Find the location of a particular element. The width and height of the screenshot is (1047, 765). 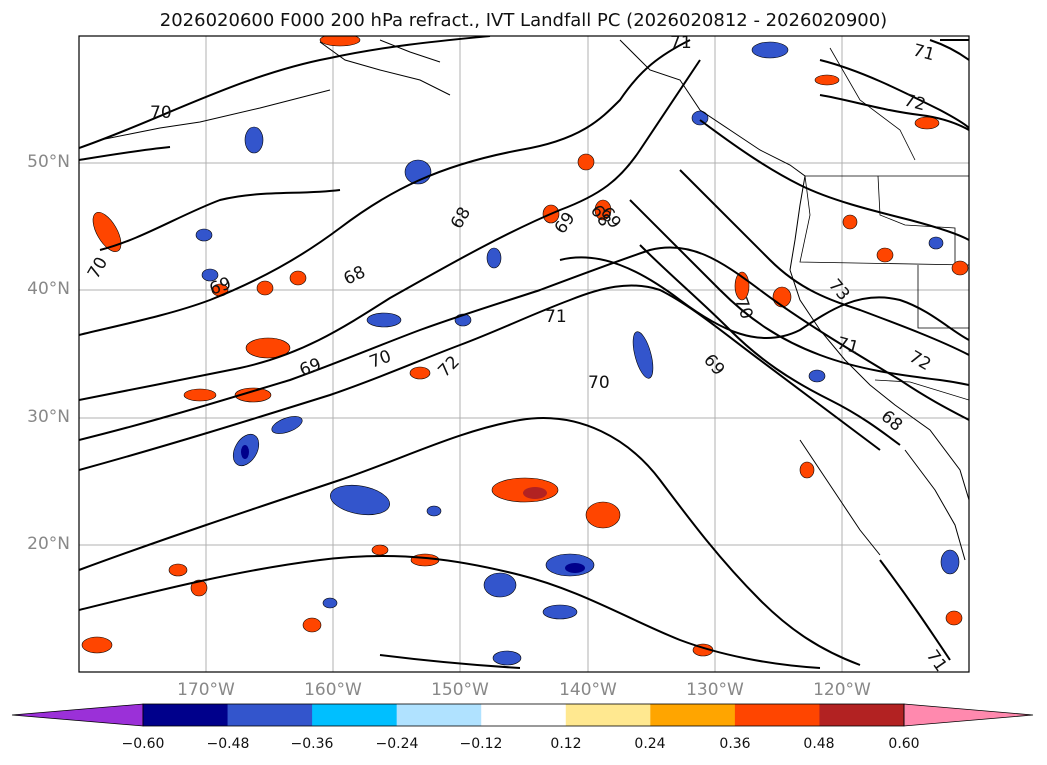

colorbar is located at coordinates (522, 715).